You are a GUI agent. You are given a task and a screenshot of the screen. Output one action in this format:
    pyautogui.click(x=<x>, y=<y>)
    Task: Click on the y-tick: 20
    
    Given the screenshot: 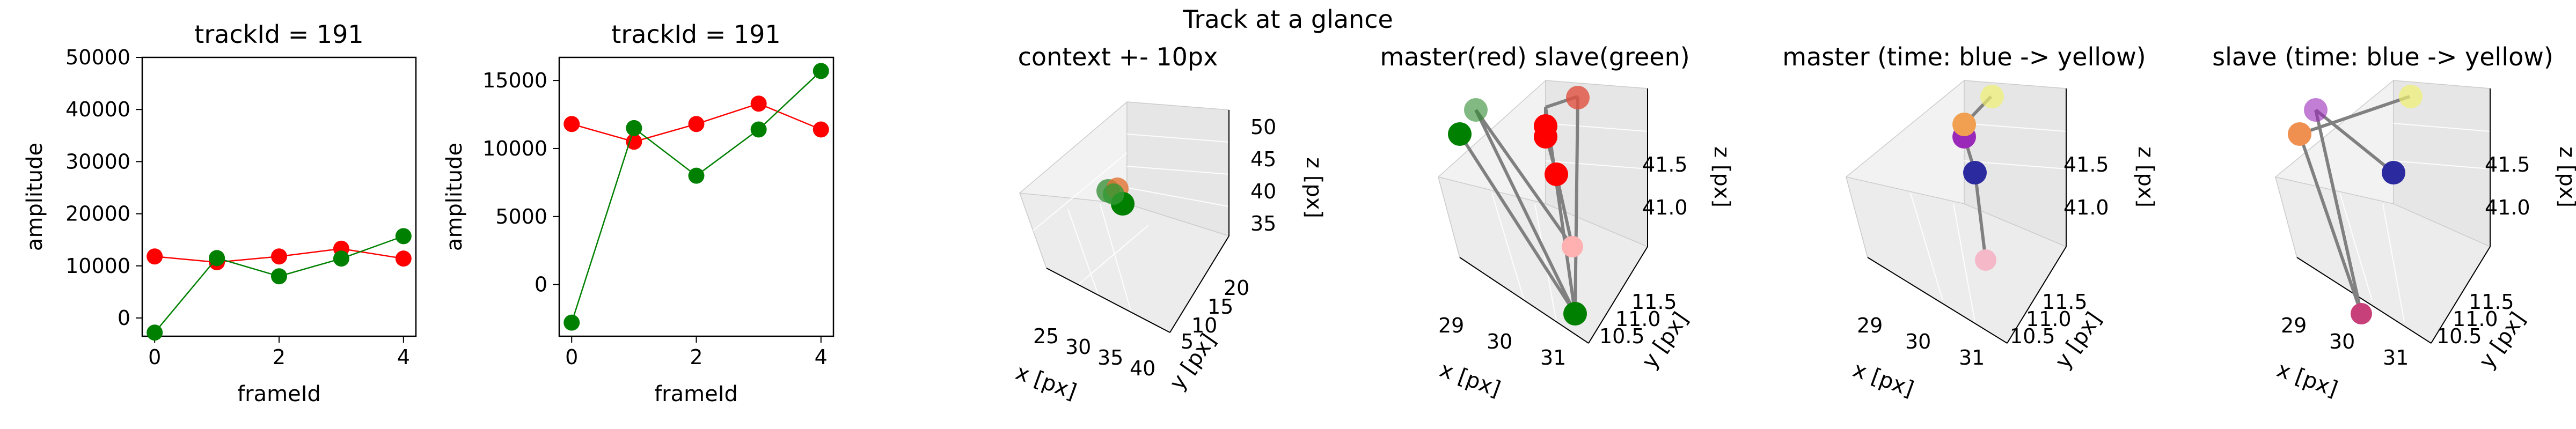 What is the action you would take?
    pyautogui.click(x=1236, y=288)
    